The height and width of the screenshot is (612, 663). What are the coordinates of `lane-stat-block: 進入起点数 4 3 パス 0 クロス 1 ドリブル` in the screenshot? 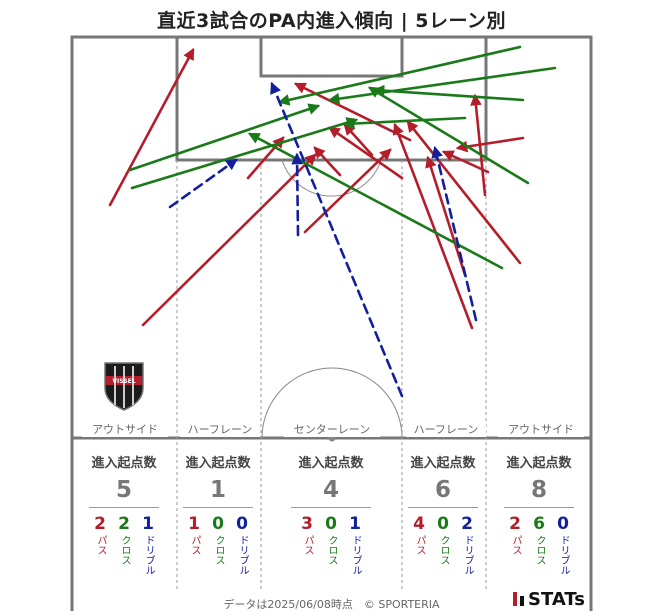 It's located at (331, 513).